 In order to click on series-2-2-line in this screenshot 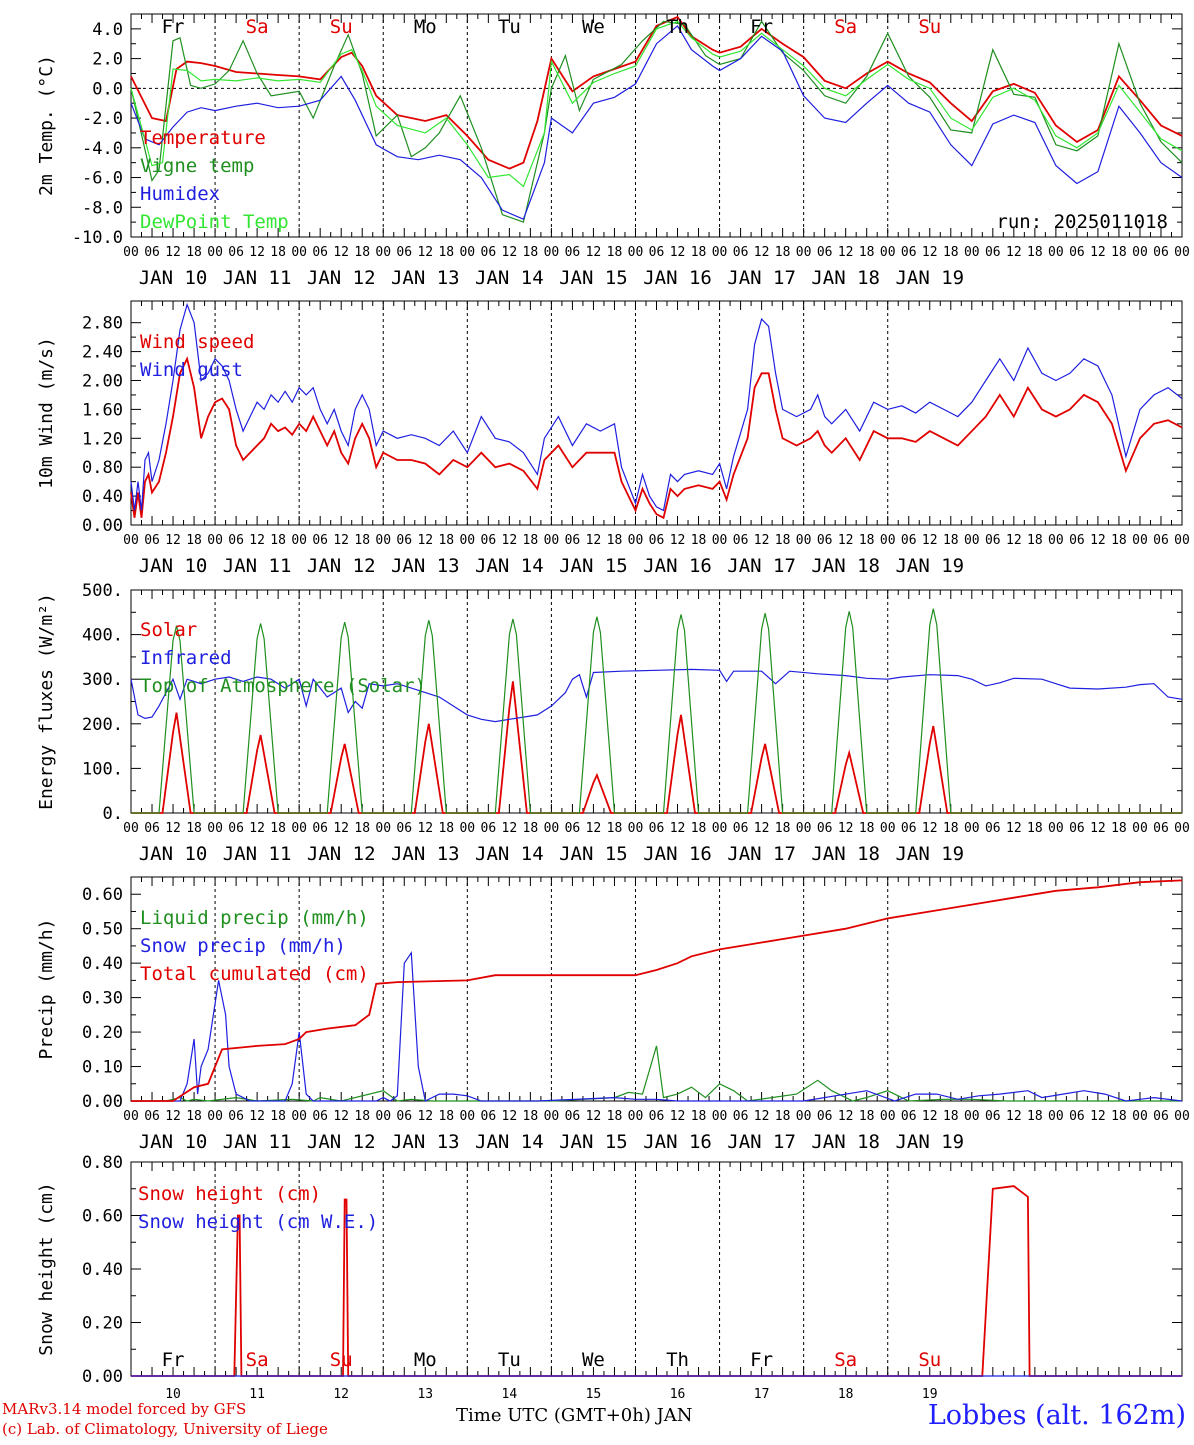, I will do `click(656, 711)`.